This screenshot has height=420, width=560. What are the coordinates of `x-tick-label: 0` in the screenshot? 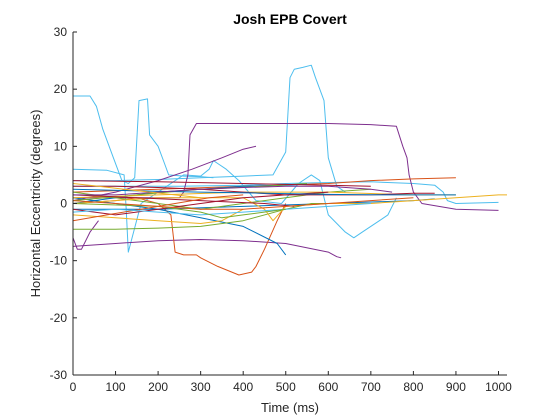 It's located at (73, 387).